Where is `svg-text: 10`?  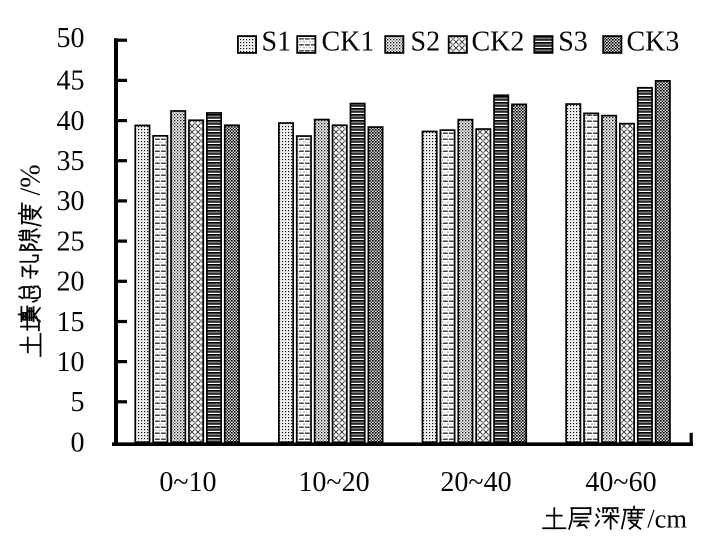
svg-text: 10 is located at coordinates (71, 362).